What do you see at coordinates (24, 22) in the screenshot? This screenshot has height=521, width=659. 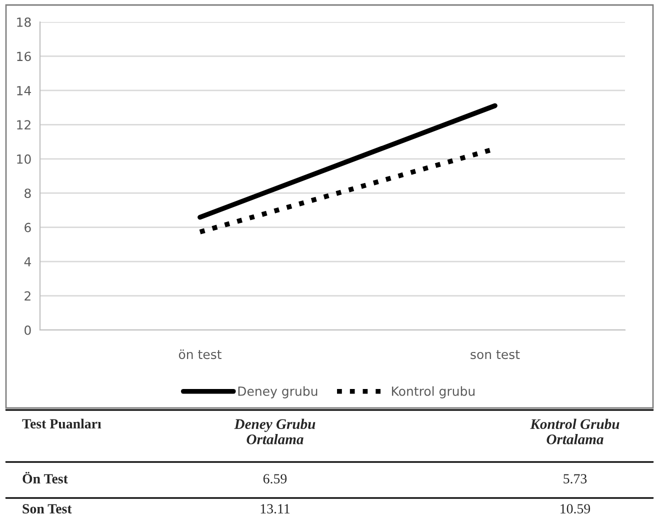 I see `y-tick-label: 18` at bounding box center [24, 22].